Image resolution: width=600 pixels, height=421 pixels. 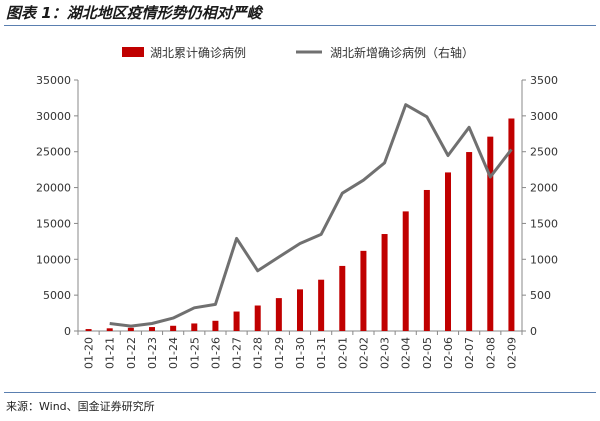 What do you see at coordinates (237, 353) in the screenshot?
I see `x-tick-label: 01-27` at bounding box center [237, 353].